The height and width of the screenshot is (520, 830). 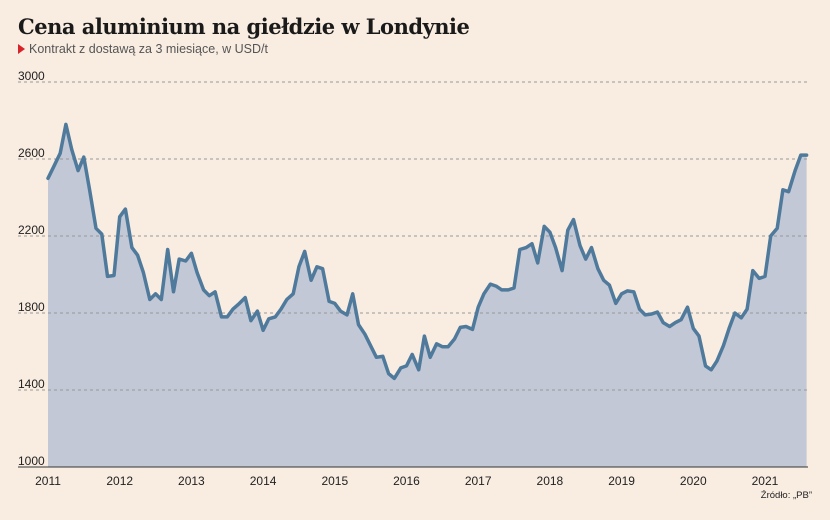 What do you see at coordinates (31, 307) in the screenshot?
I see `y-tick-label: 1800` at bounding box center [31, 307].